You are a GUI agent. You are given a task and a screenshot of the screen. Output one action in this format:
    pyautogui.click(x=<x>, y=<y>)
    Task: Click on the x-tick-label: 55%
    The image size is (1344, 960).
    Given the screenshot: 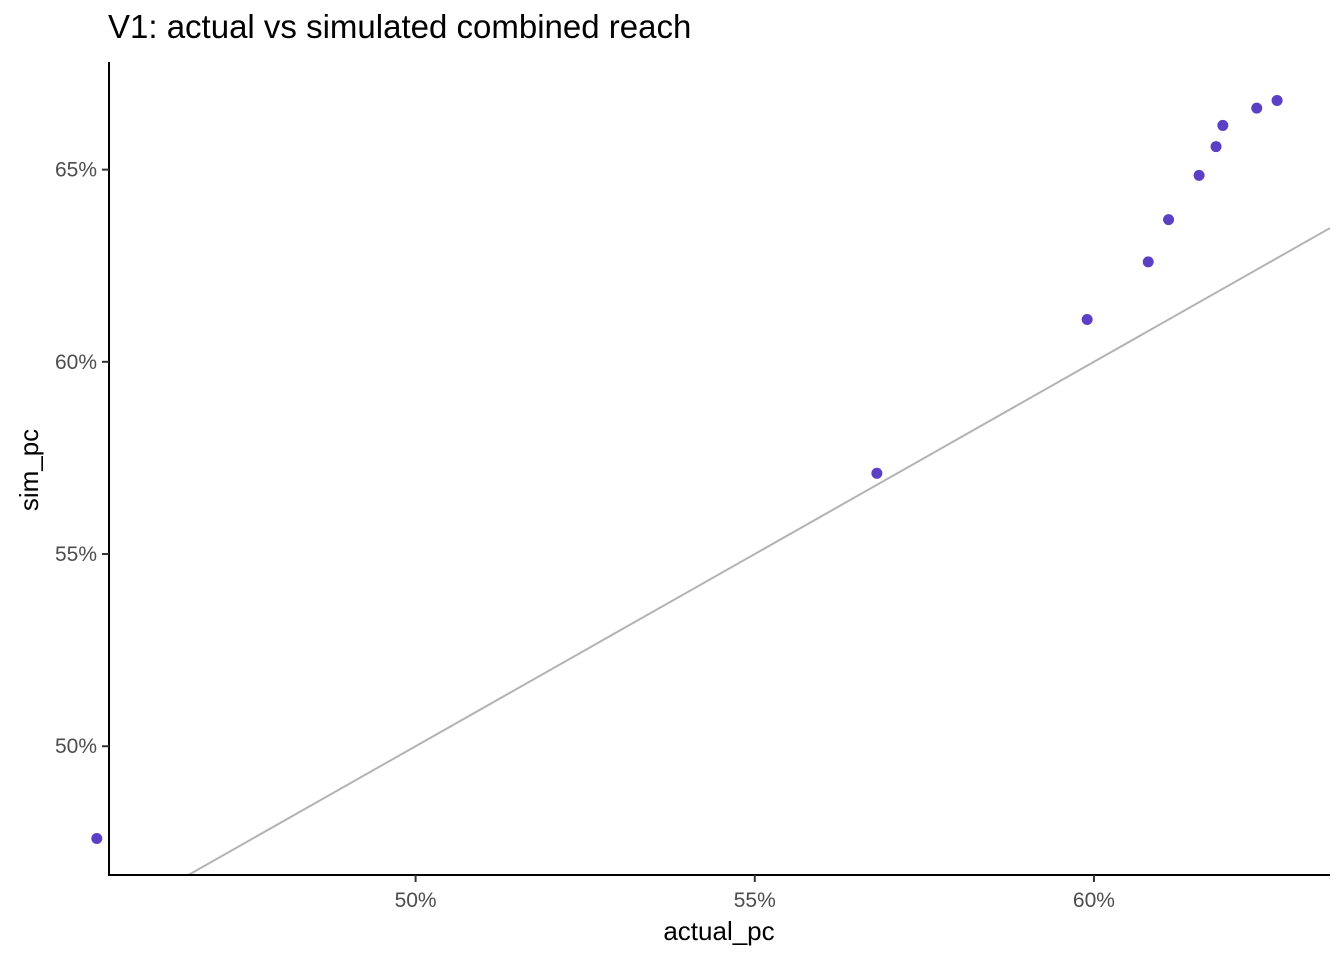 What is the action you would take?
    pyautogui.click(x=755, y=900)
    